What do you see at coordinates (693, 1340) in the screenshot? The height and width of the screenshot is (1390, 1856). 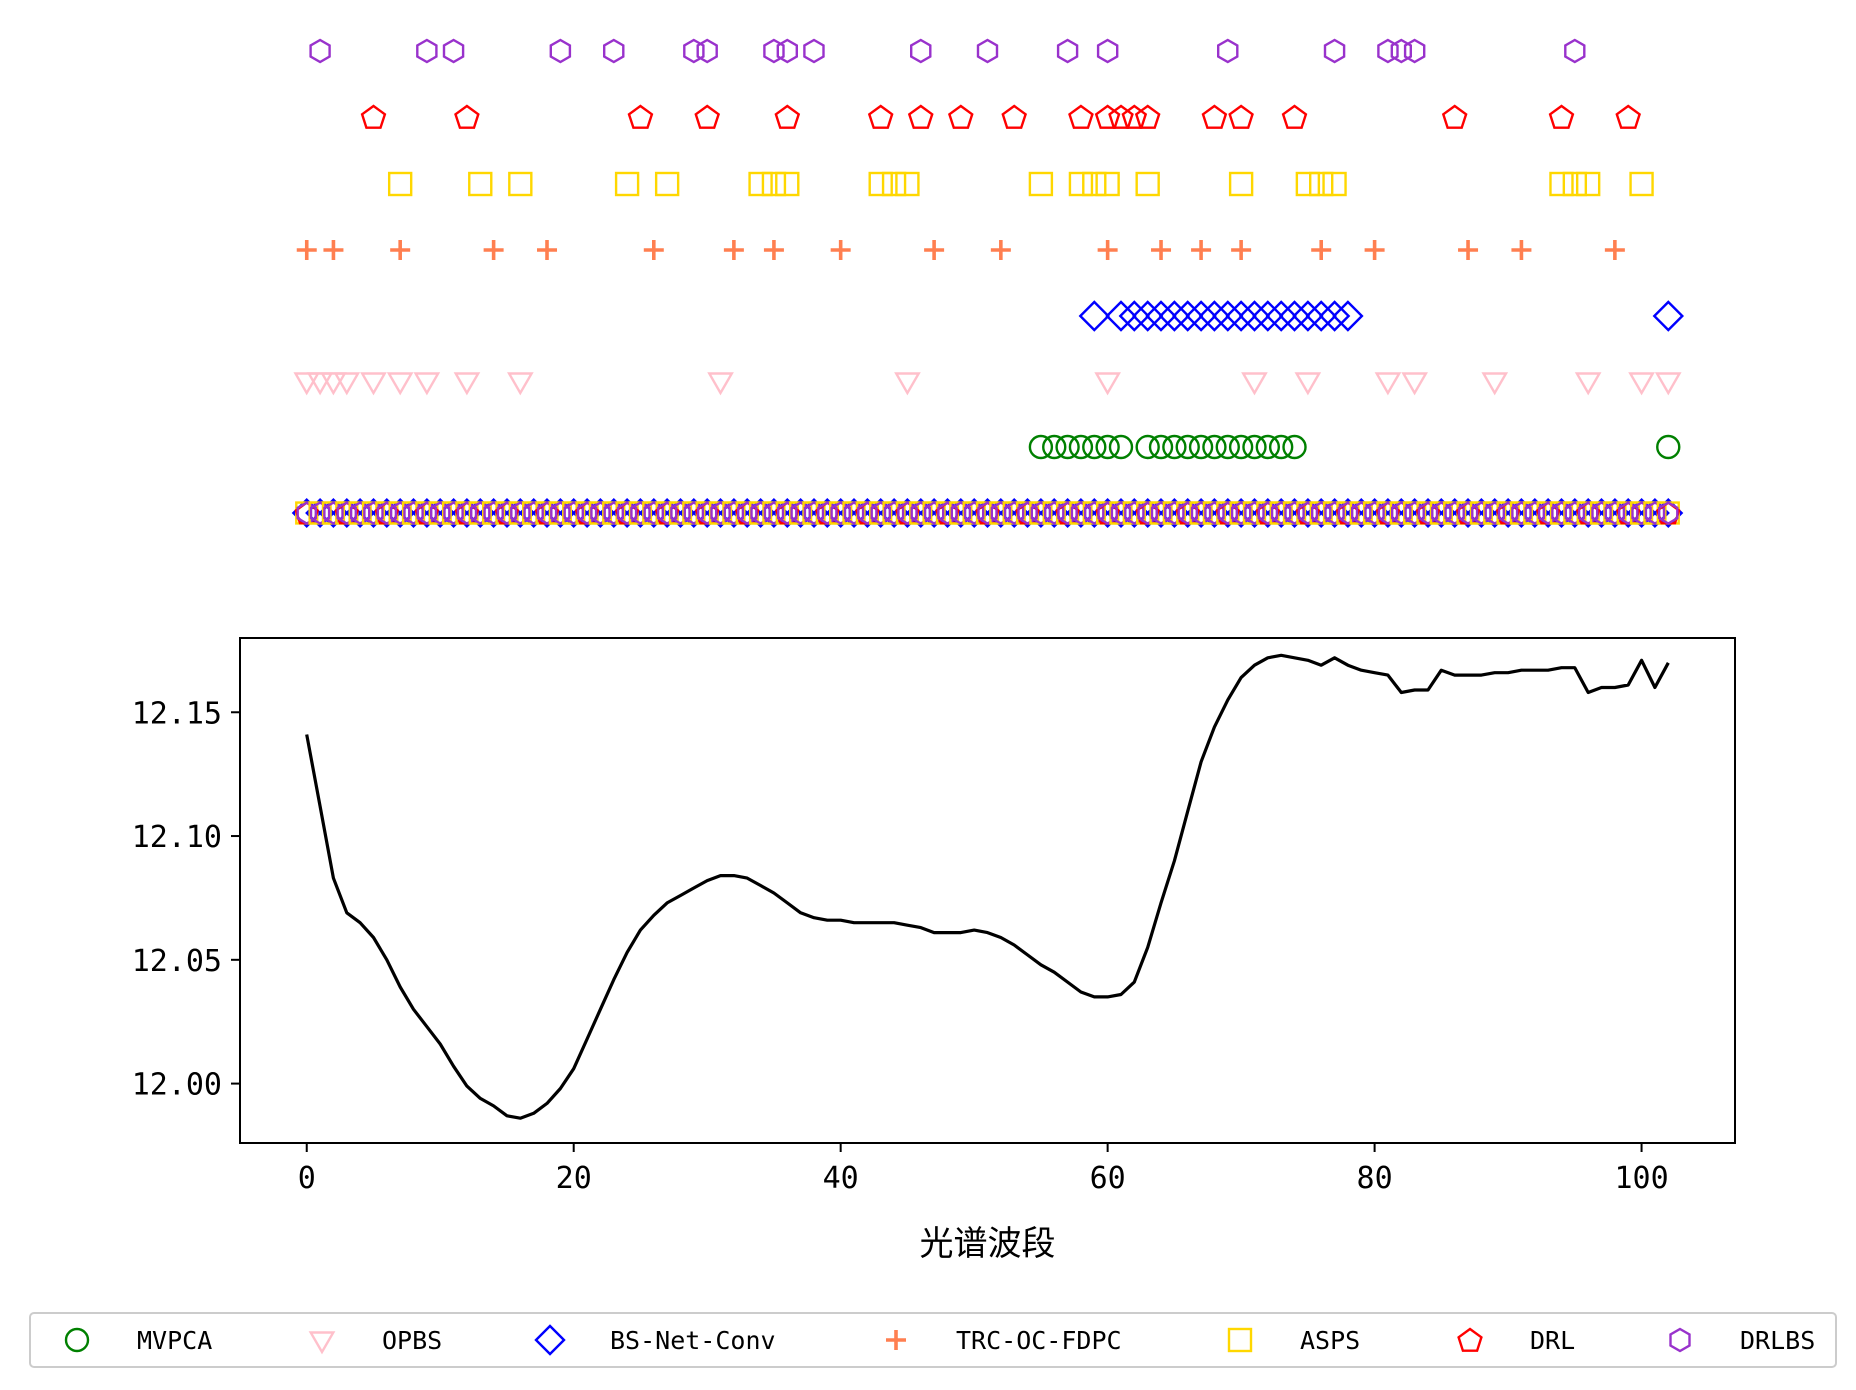 I see `legend-label-bs-net-conv: BS-Net-Conv` at bounding box center [693, 1340].